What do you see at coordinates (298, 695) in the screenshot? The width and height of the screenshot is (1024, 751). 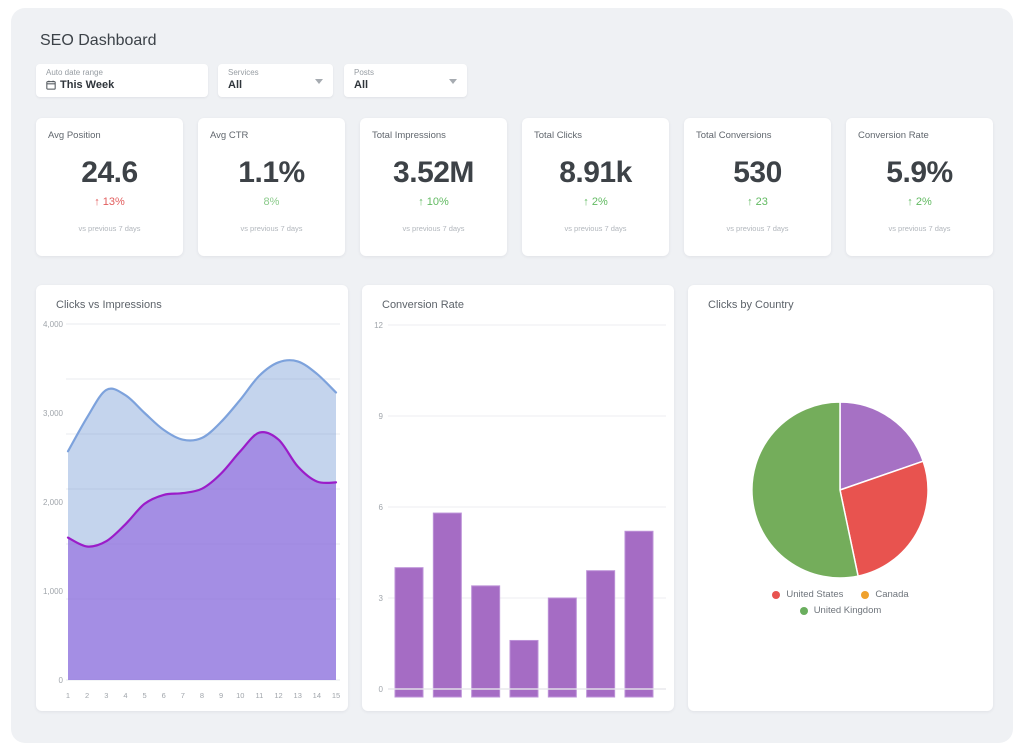 I see `svg-text: 13` at bounding box center [298, 695].